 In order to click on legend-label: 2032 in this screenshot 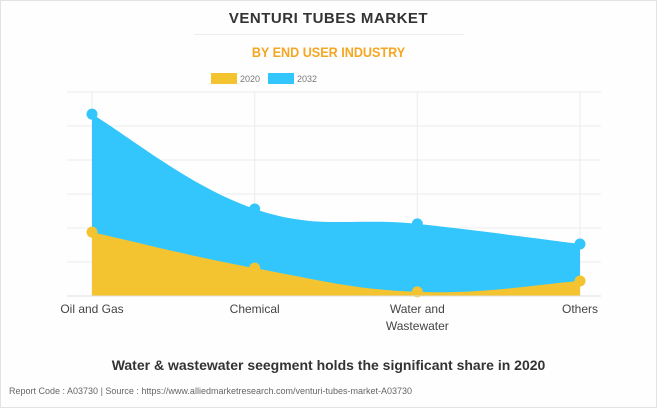, I will do `click(307, 78)`.